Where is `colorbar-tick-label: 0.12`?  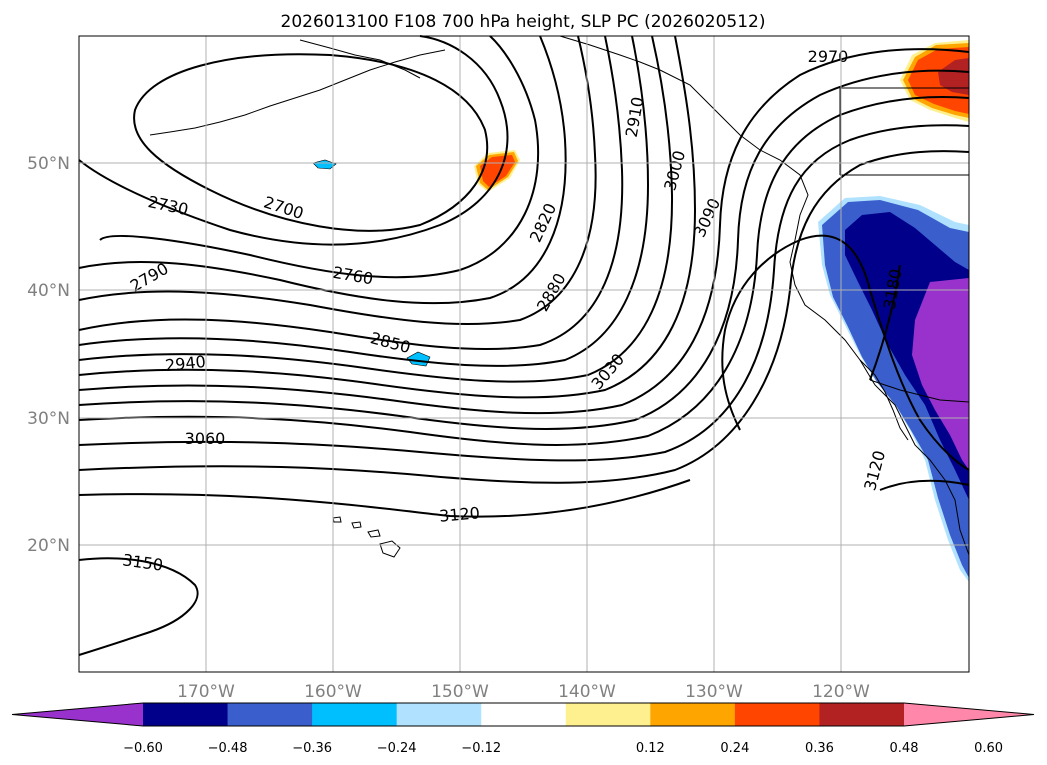 colorbar-tick-label: 0.12 is located at coordinates (650, 748).